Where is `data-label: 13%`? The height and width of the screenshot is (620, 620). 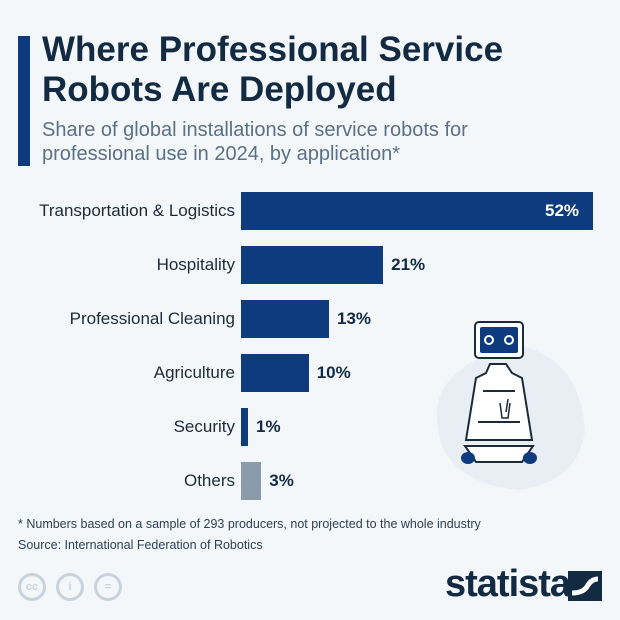 data-label: 13% is located at coordinates (354, 318).